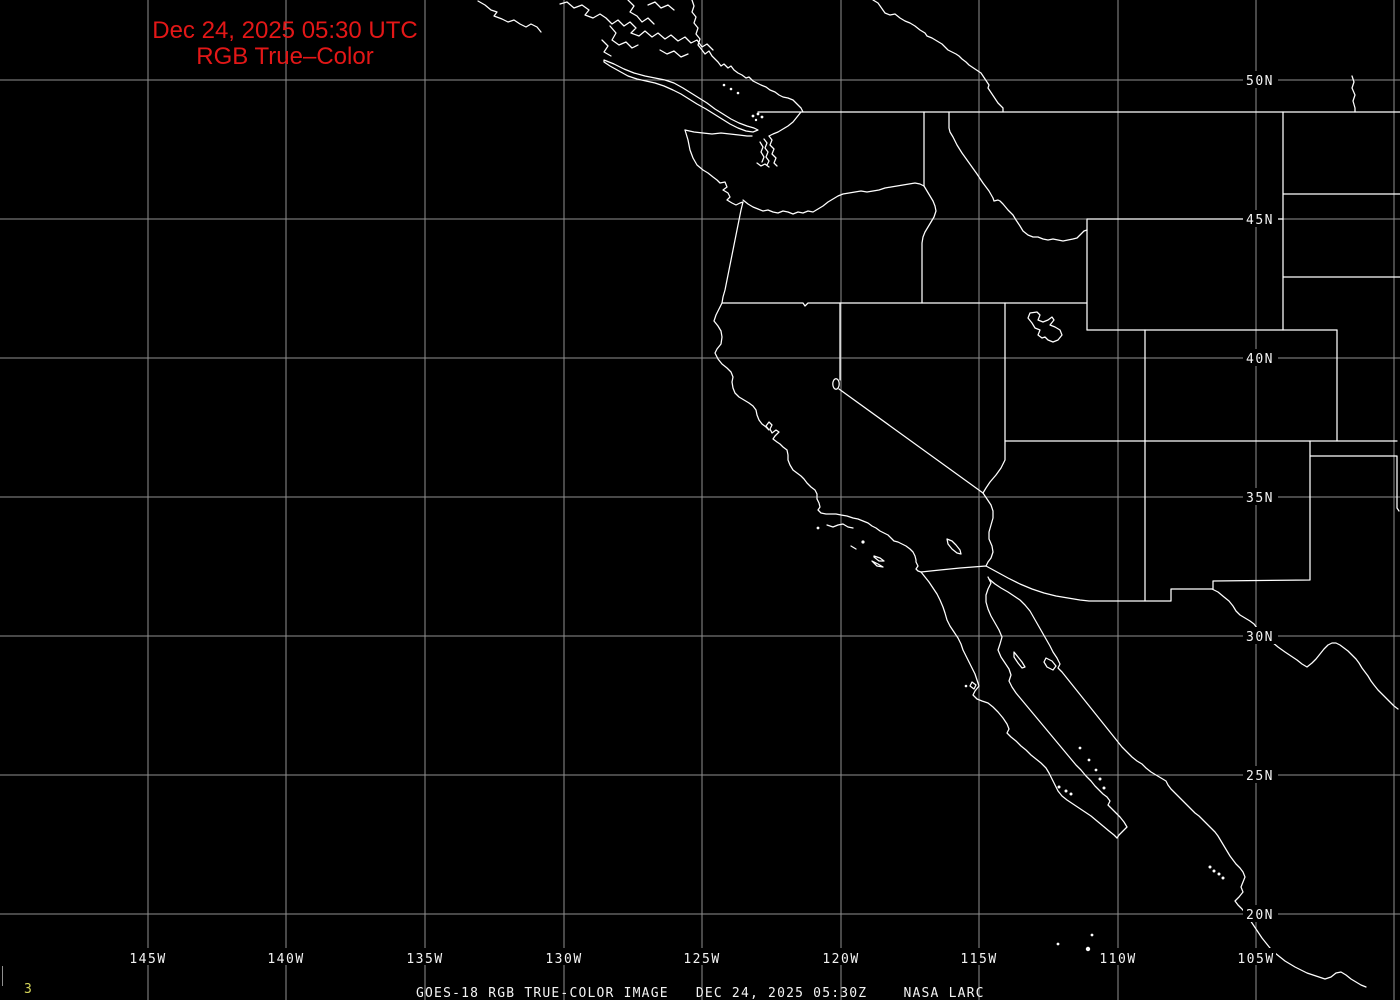  What do you see at coordinates (1305, 649) in the screenshot?
I see `rio-grande-border` at bounding box center [1305, 649].